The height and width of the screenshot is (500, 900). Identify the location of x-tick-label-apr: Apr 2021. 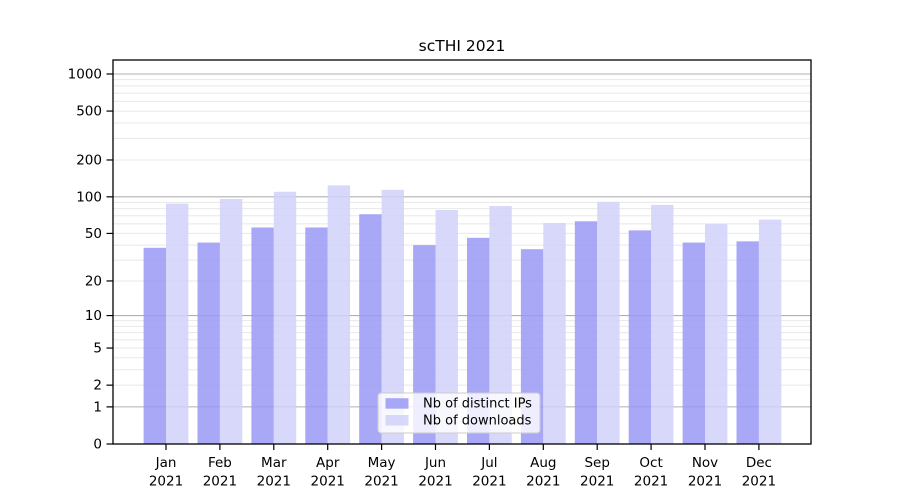
(328, 472).